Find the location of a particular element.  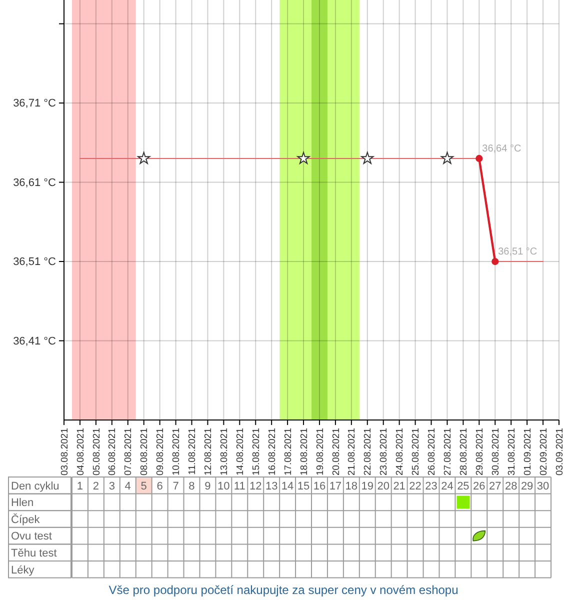

x-tick-label: 03.09.2021 is located at coordinates (560, 452).